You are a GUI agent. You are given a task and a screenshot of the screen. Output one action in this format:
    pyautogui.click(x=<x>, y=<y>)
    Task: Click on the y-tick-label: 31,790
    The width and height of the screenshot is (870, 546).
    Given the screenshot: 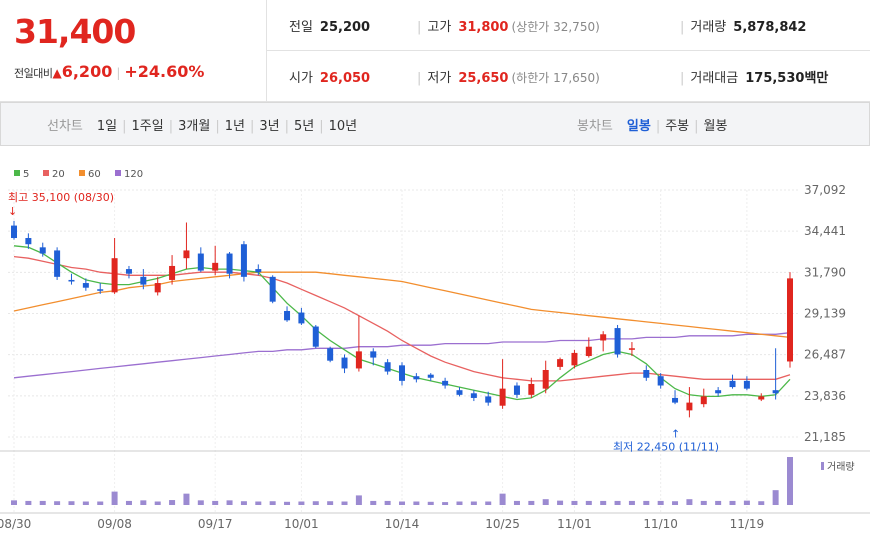 What is the action you would take?
    pyautogui.click(x=825, y=272)
    